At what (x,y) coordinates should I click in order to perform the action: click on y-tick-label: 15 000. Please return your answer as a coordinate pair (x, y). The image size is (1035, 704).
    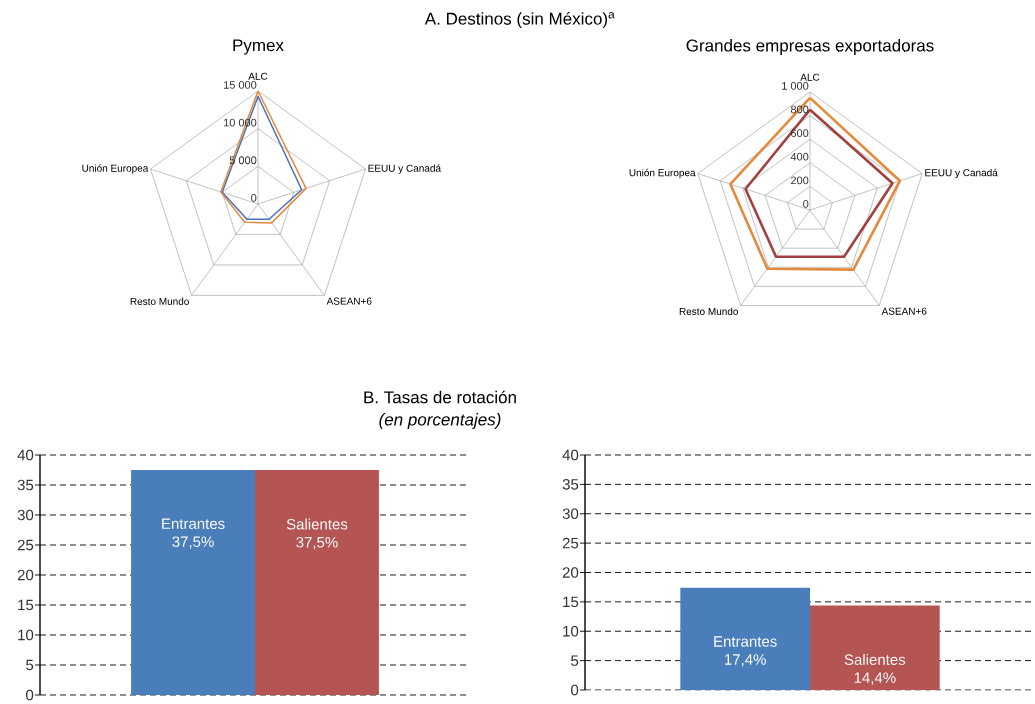
    Looking at the image, I should click on (240, 85).